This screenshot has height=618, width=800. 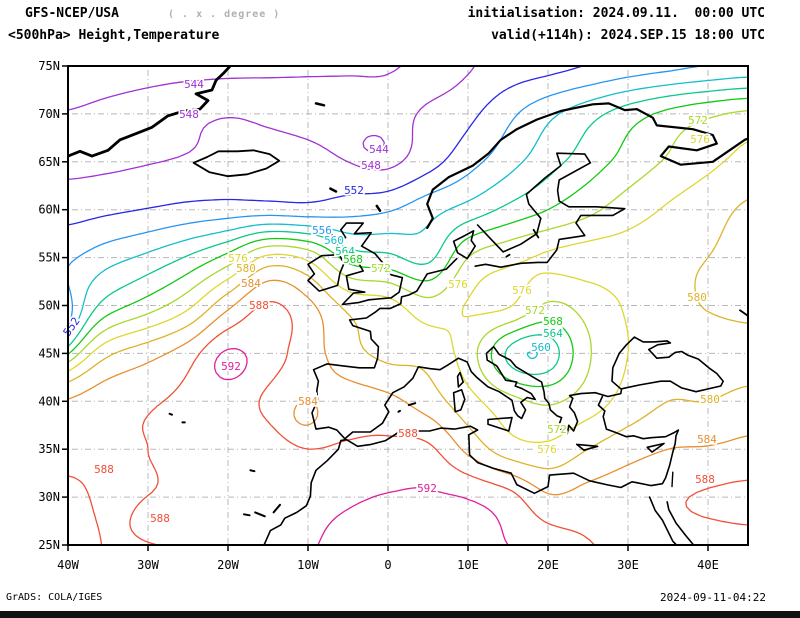 I want to click on svg-text: 40N, so click(x=49, y=401).